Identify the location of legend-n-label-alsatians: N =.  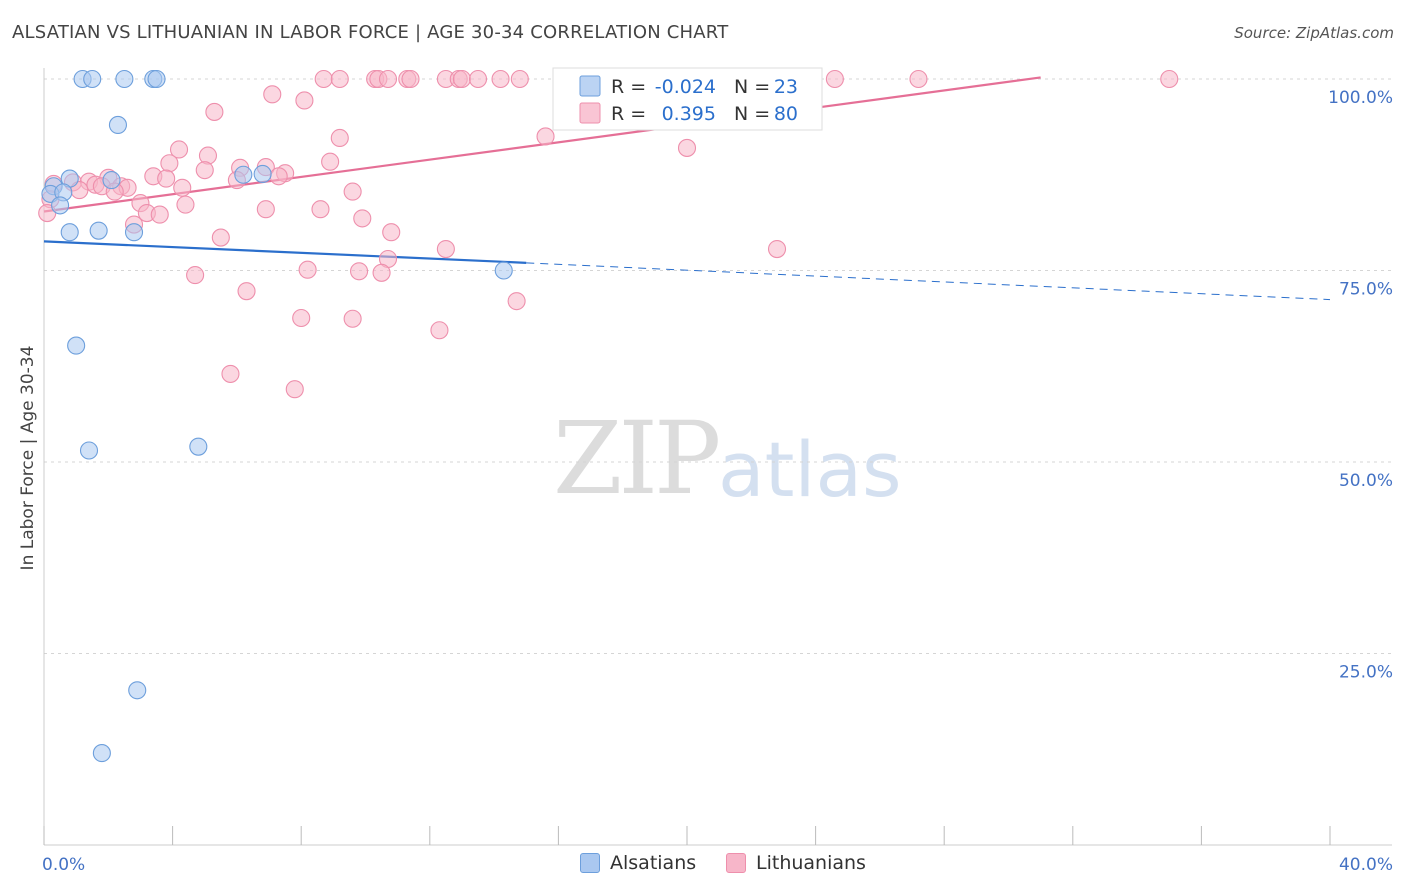
(752, 87).